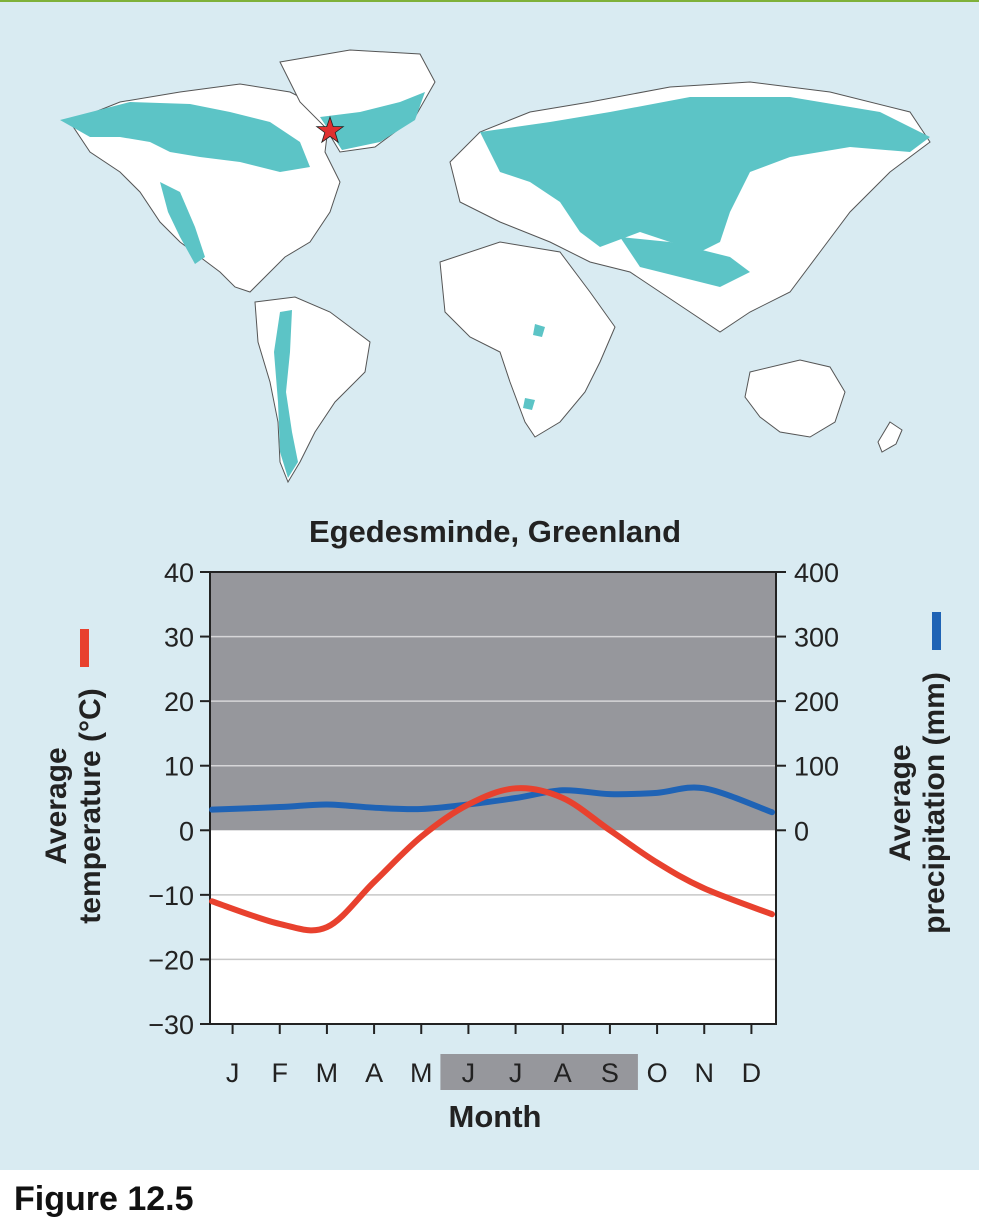 This screenshot has width=982, height=1229. Describe the element at coordinates (752, 1073) in the screenshot. I see `month-label: D` at that location.